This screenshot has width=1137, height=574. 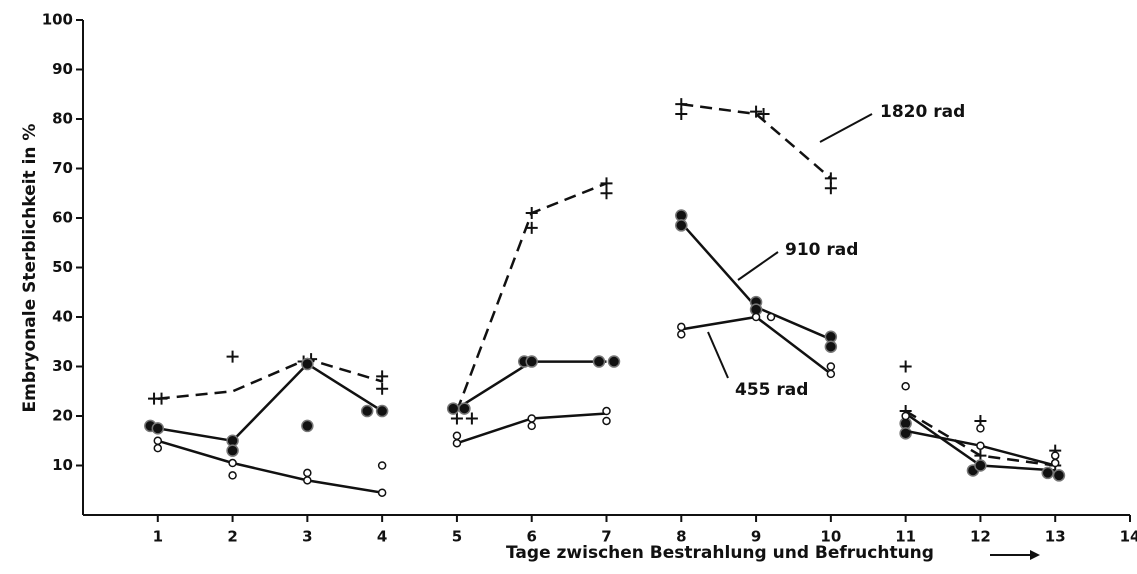 What do you see at coordinates (980, 537) in the screenshot?
I see `x-tick-label: 12` at bounding box center [980, 537].